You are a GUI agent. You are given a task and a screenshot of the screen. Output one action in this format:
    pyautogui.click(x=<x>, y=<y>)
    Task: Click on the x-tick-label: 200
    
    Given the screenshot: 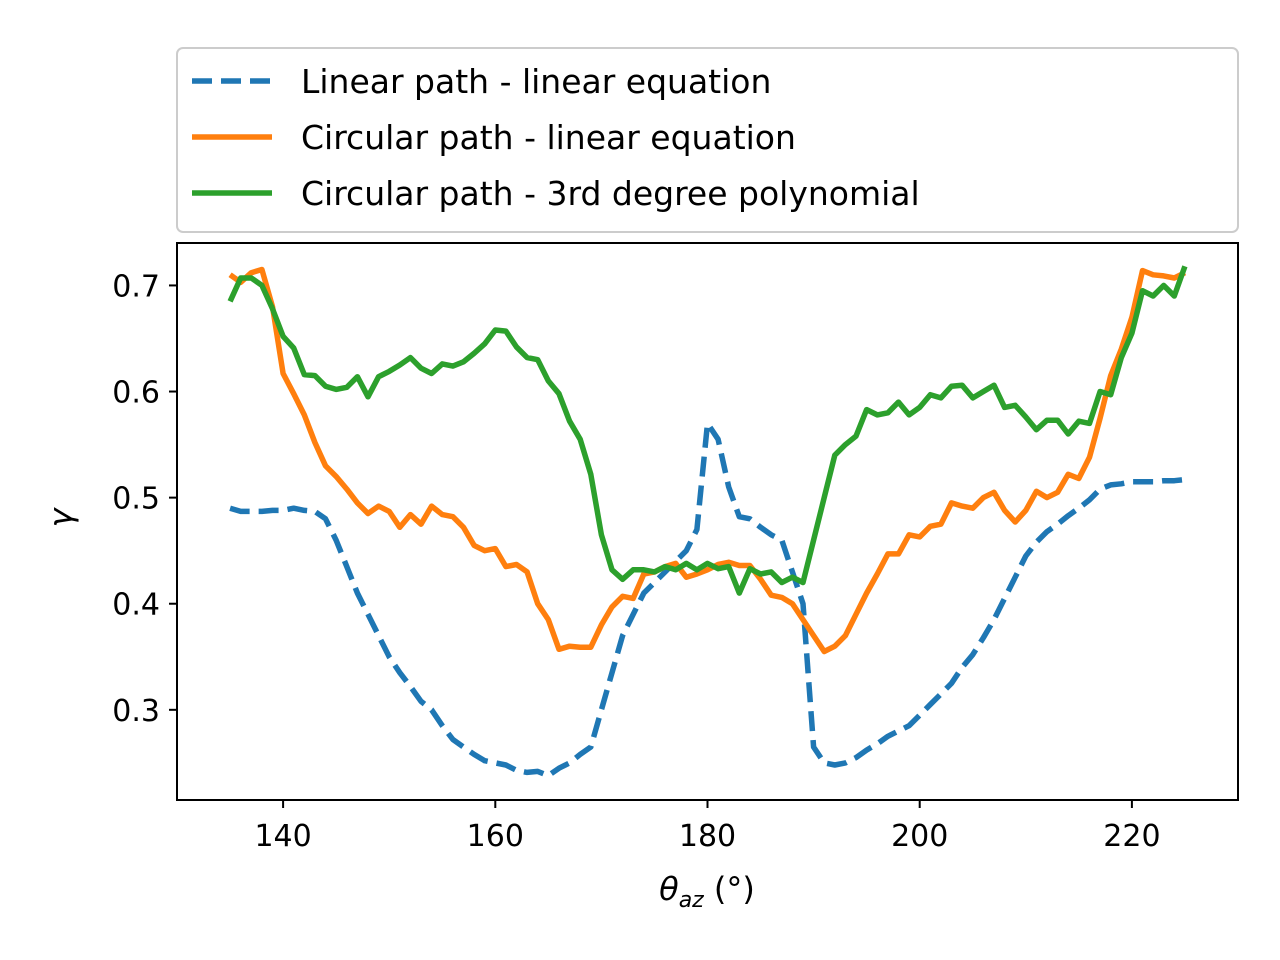 What is the action you would take?
    pyautogui.click(x=919, y=836)
    